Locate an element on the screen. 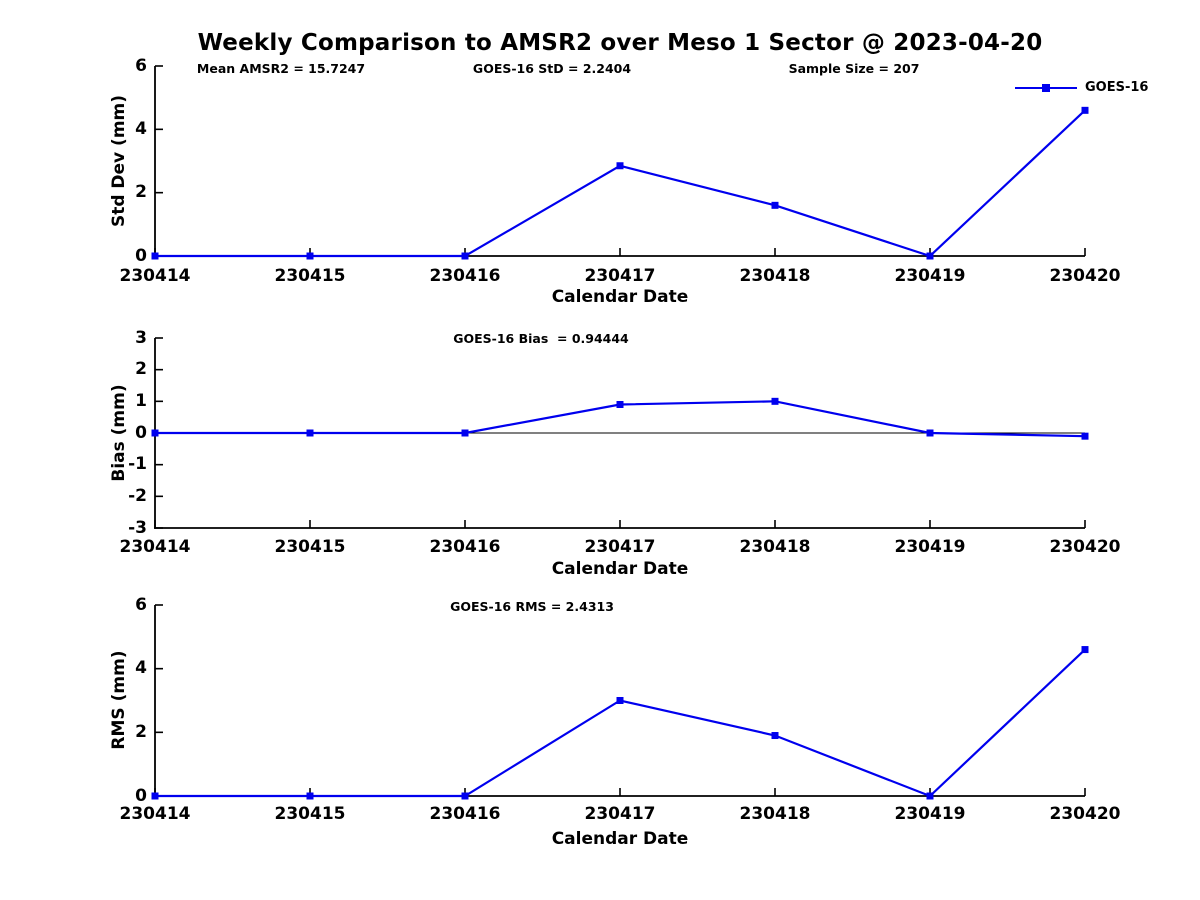  x-axis-label-2: Calendar Date is located at coordinates (620, 569).